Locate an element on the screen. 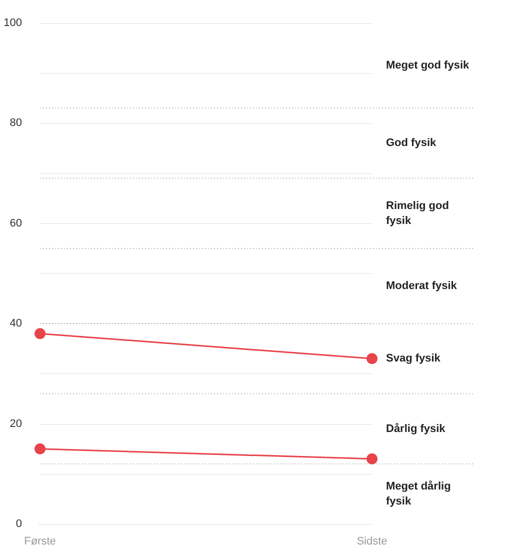 This screenshot has width=505, height=551. annotation: Rimelig god fysik is located at coordinates (419, 213).